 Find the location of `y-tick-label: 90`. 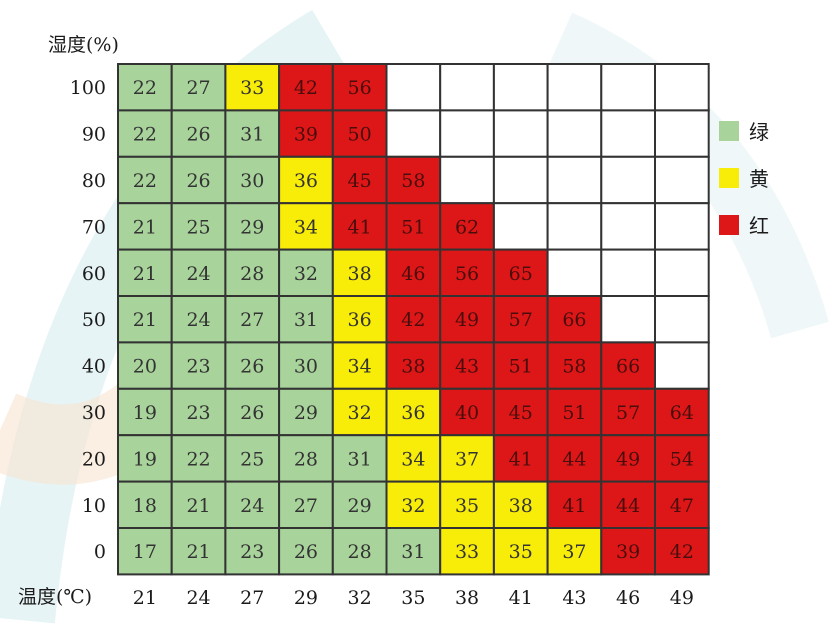

y-tick-label: 90 is located at coordinates (94, 135).